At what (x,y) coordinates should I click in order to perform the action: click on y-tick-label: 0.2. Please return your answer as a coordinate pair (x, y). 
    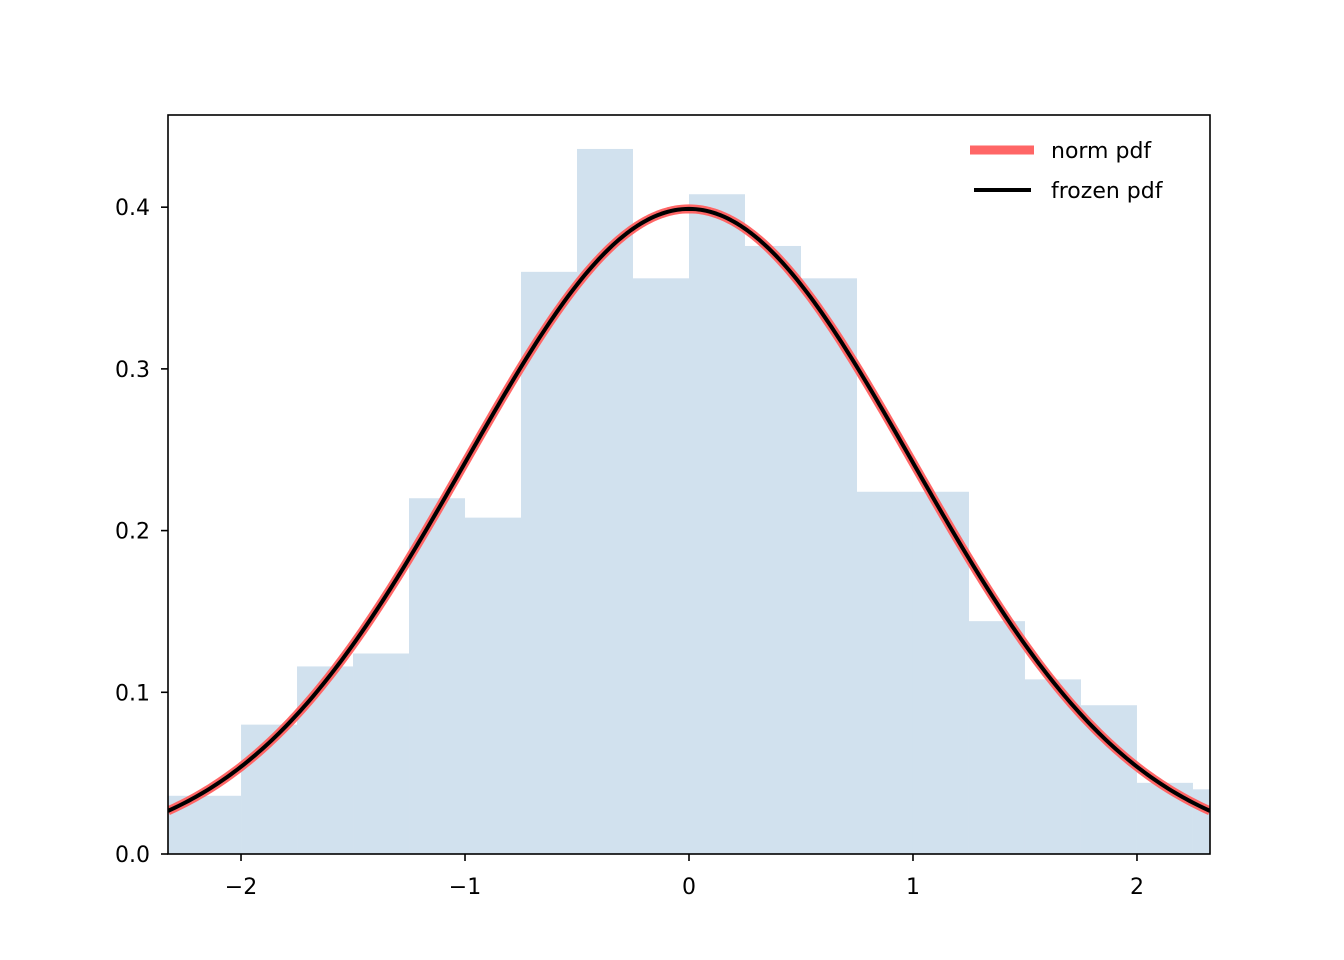
    Looking at the image, I should click on (132, 532).